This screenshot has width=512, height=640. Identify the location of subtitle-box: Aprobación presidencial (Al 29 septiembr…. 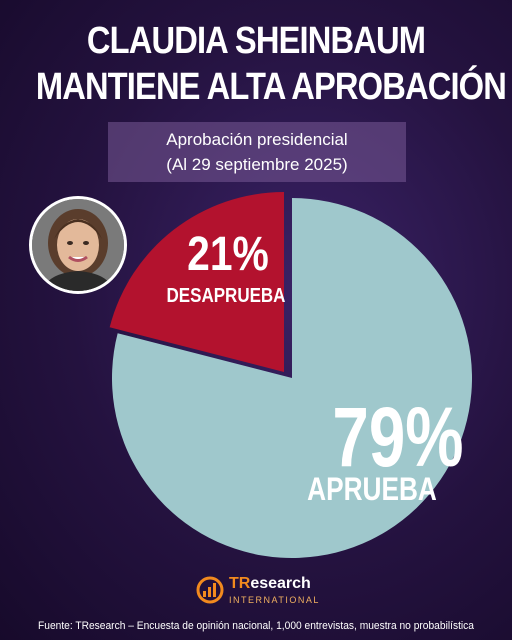
(257, 152).